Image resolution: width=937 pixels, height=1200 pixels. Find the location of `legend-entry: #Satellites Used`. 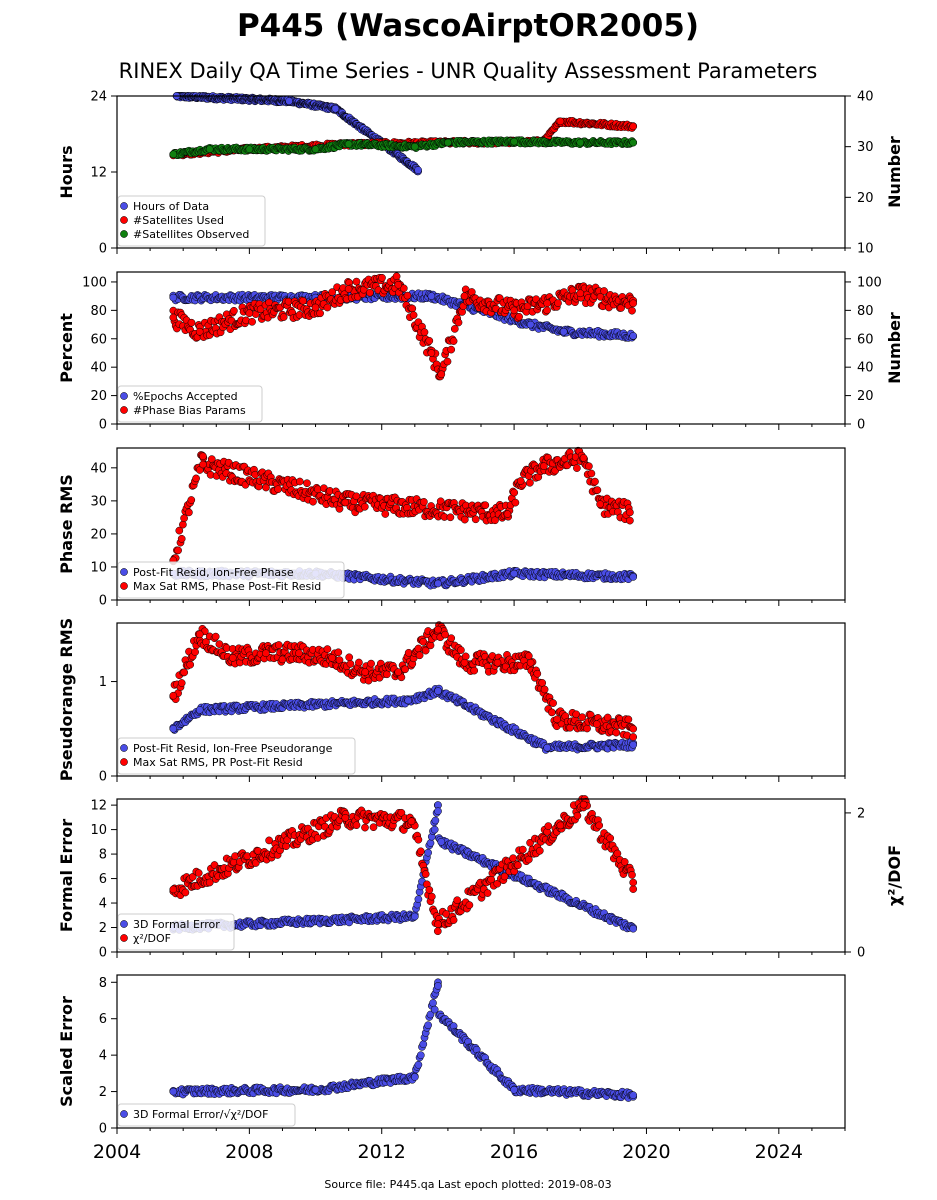

legend-entry: #Satellites Used is located at coordinates (178, 220).